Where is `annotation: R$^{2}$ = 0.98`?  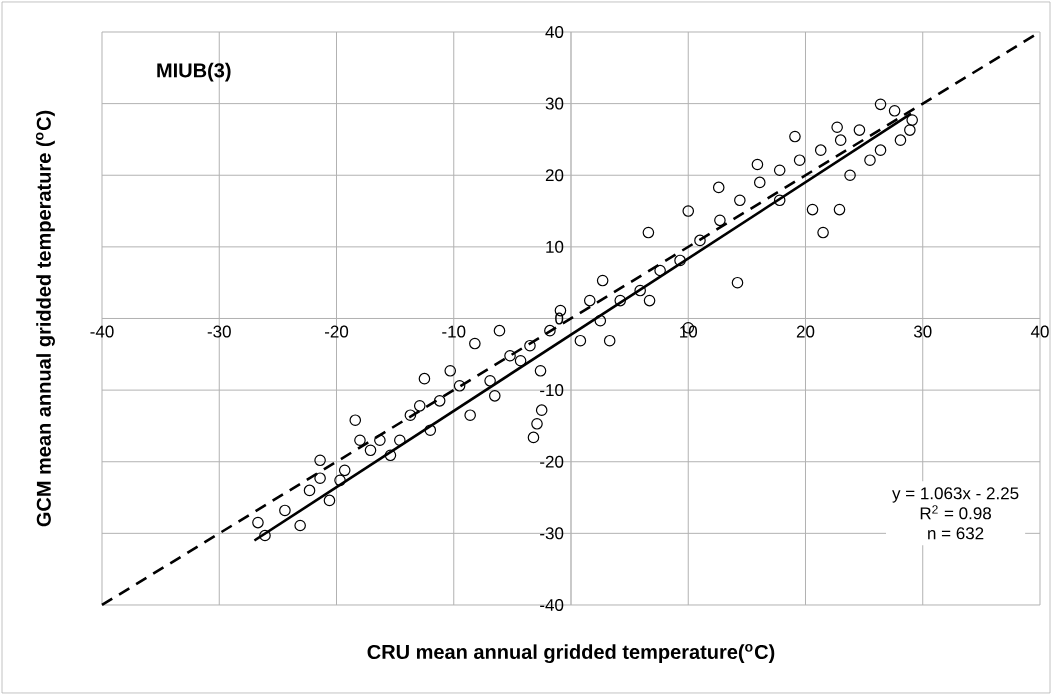 annotation: R$^{2}$ = 0.98 is located at coordinates (955, 512).